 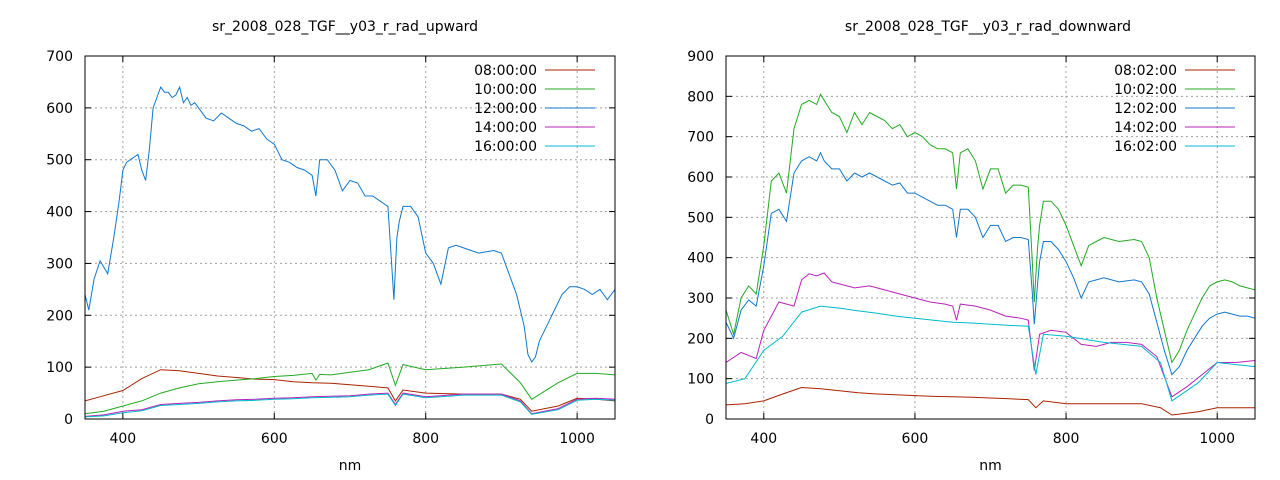 What do you see at coordinates (505, 128) in the screenshot?
I see `legend-label: 14:00:00` at bounding box center [505, 128].